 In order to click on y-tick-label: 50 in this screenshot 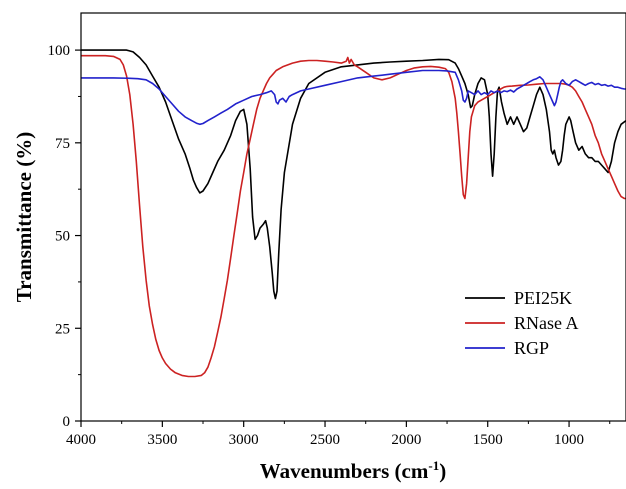, I will do `click(62, 237)`.